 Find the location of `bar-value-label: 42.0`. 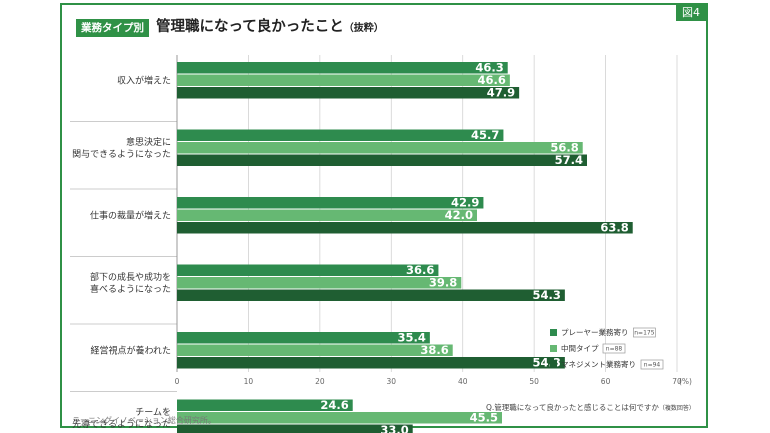

bar-value-label: 42.0 is located at coordinates (459, 215).